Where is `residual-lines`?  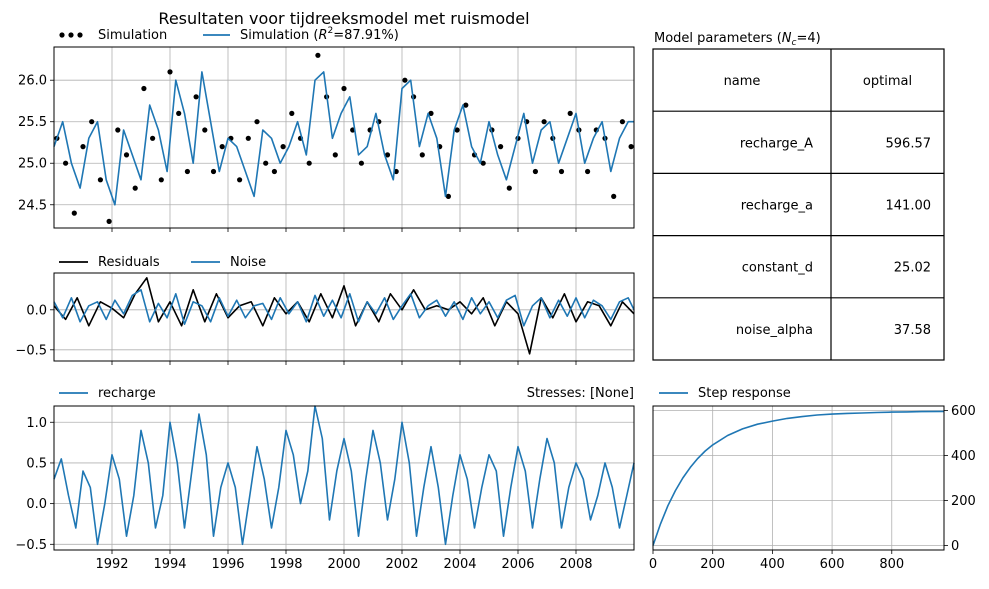 residual-lines is located at coordinates (344, 315).